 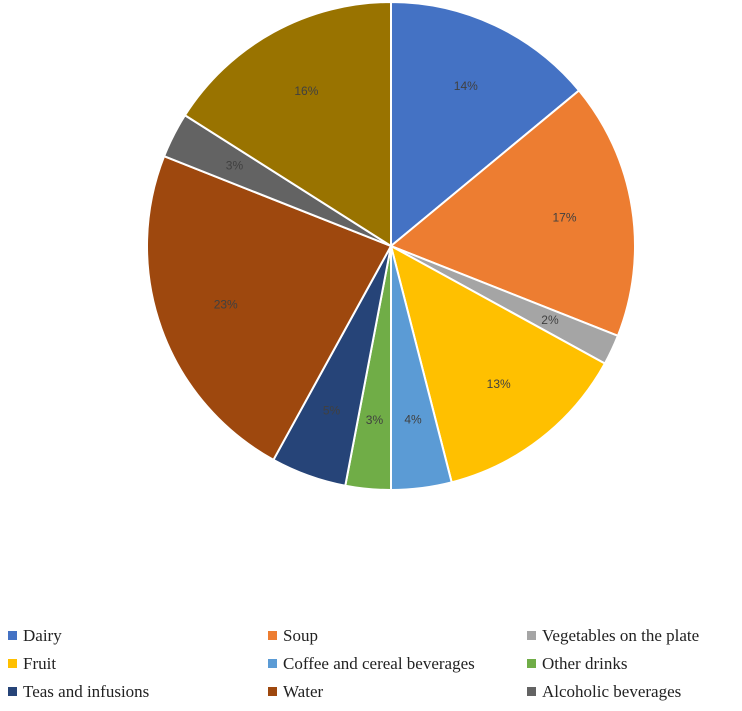 What do you see at coordinates (332, 410) in the screenshot?
I see `data-label-teas-and-infusions: 5%` at bounding box center [332, 410].